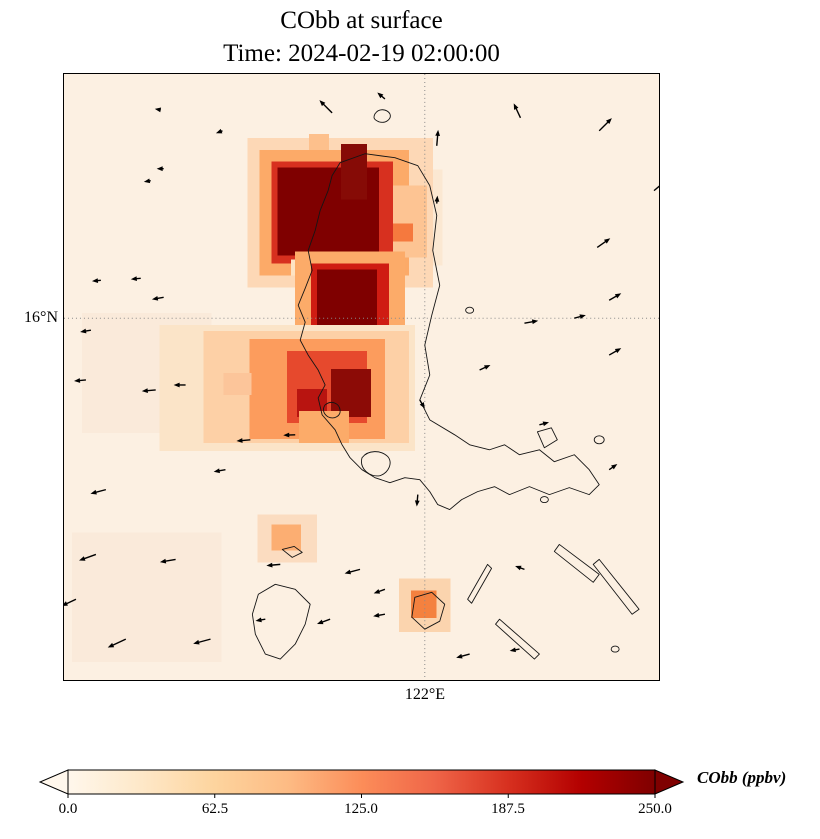 The width and height of the screenshot is (820, 839). What do you see at coordinates (215, 809) in the screenshot?
I see `colorbar-tick-label-1: 62.5` at bounding box center [215, 809].